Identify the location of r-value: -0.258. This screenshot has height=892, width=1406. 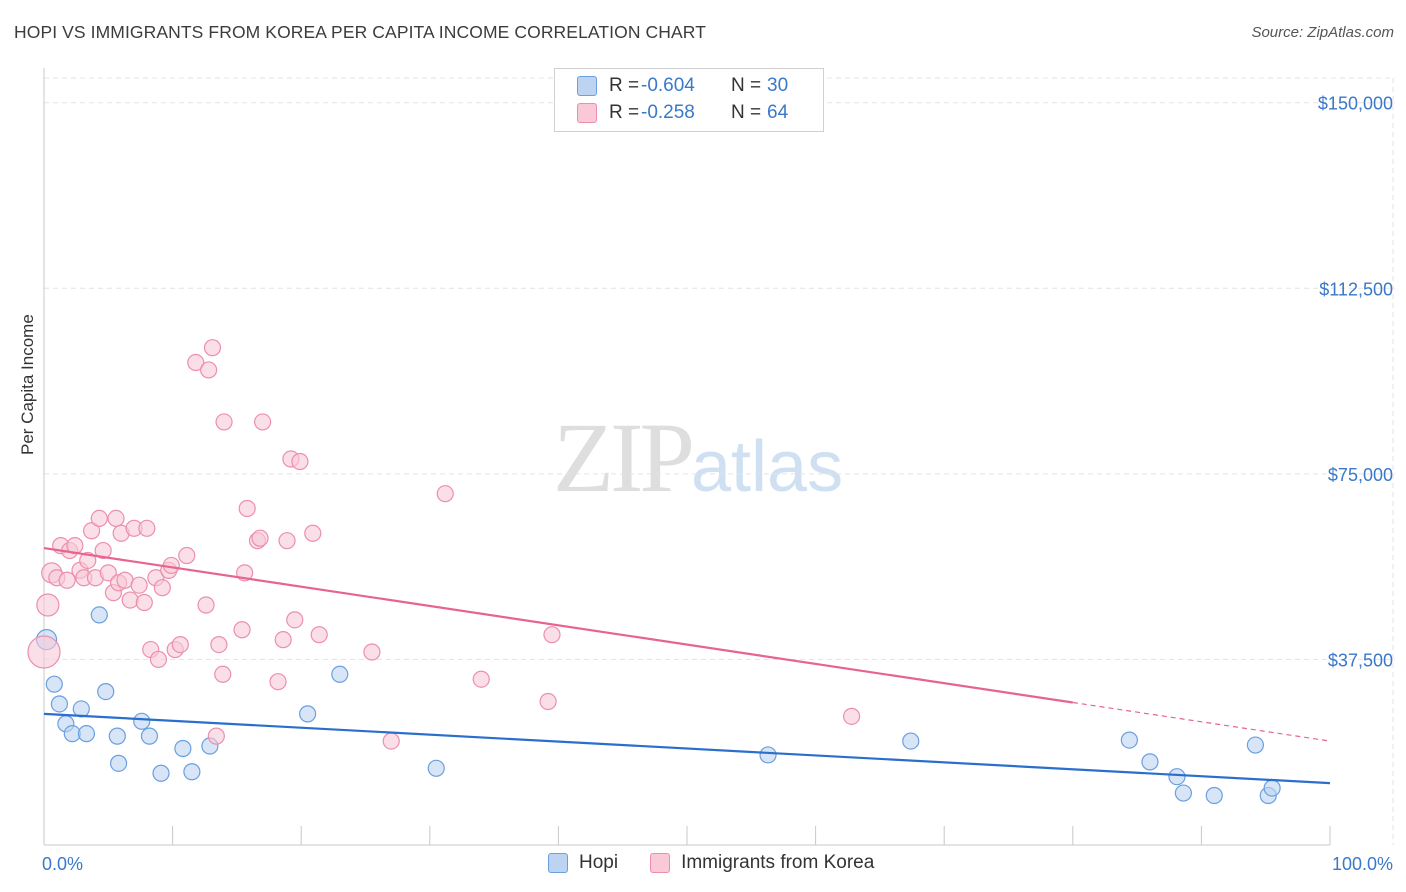
(668, 112).